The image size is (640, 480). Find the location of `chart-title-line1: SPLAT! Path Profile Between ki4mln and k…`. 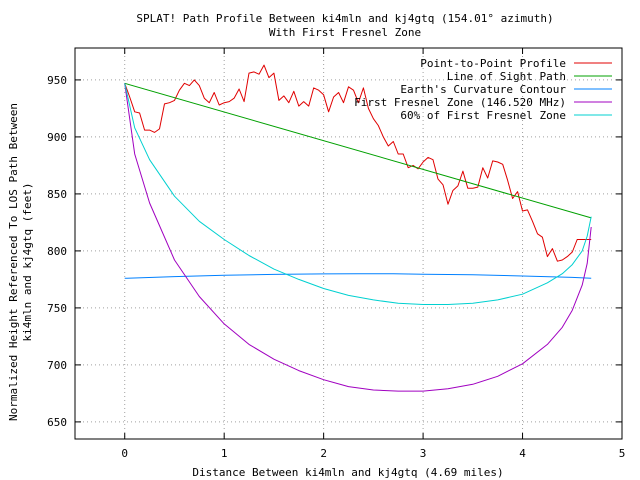

chart-title-line1: SPLAT! Path Profile Between ki4mln and k… is located at coordinates (344, 18).